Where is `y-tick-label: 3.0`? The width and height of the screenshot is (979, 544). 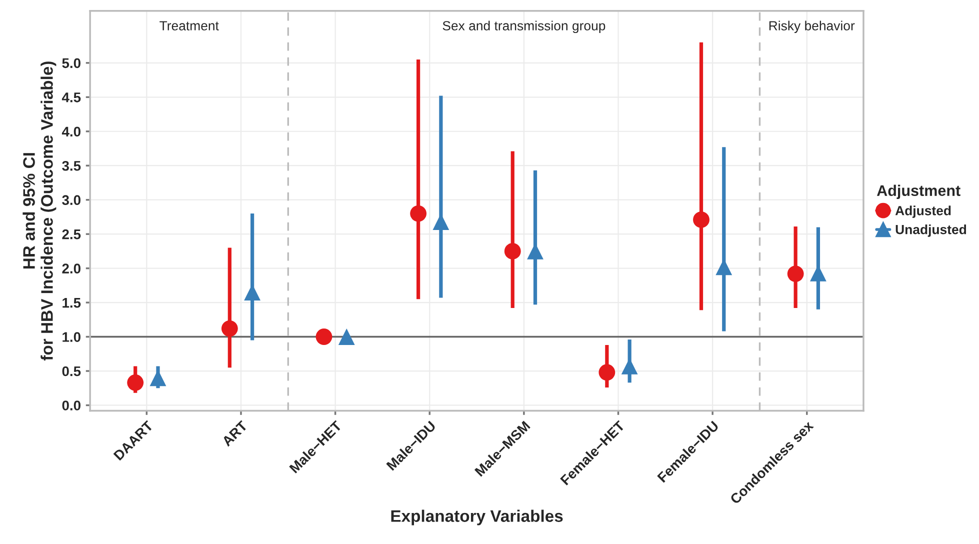
y-tick-label: 3.0 is located at coordinates (71, 200).